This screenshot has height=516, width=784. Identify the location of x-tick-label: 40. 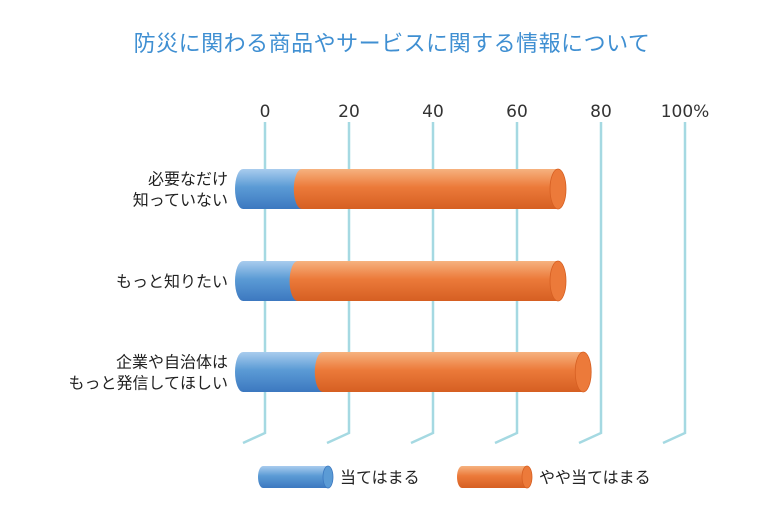
(433, 112).